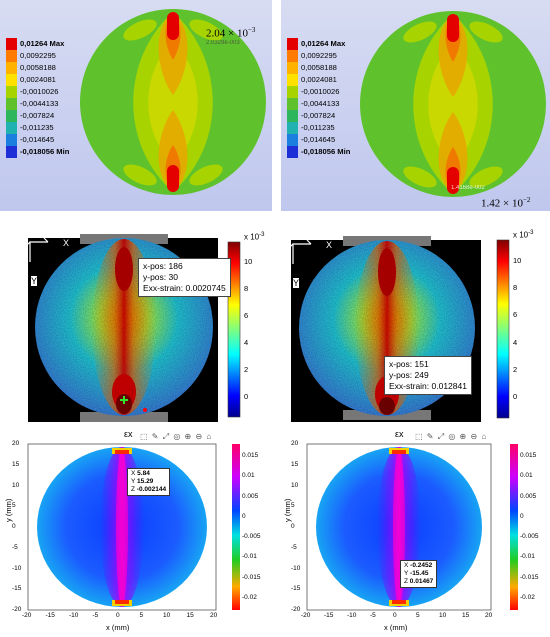  Describe the element at coordinates (428, 386) in the screenshot. I see `dic-strain-right: Exx-strain: 0.012841` at that location.